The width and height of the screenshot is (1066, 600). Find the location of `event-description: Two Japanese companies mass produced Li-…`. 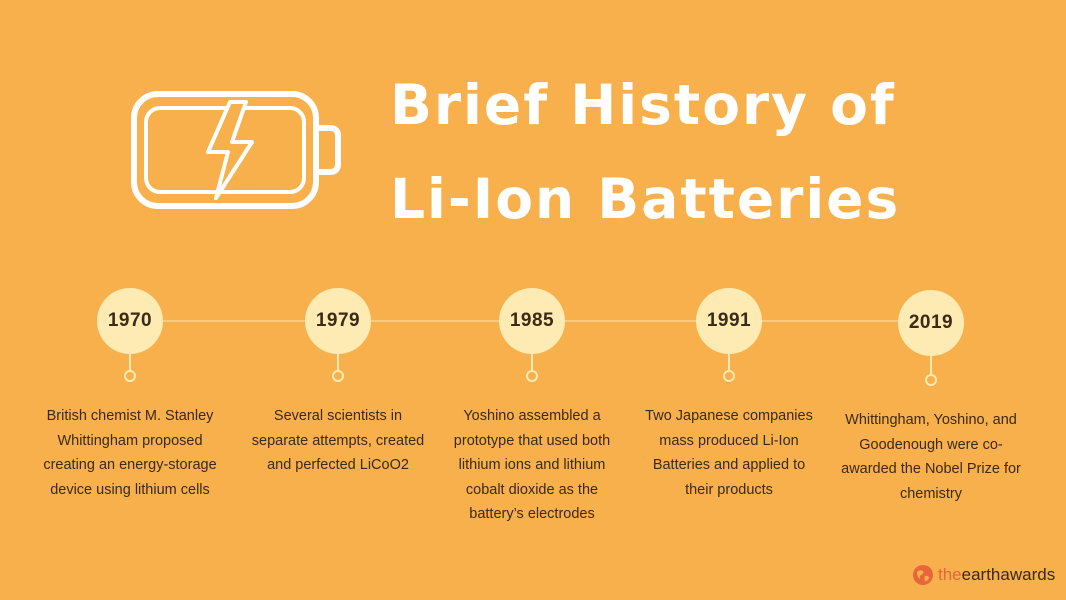

event-description: Two Japanese companies mass produced Li-… is located at coordinates (729, 453).